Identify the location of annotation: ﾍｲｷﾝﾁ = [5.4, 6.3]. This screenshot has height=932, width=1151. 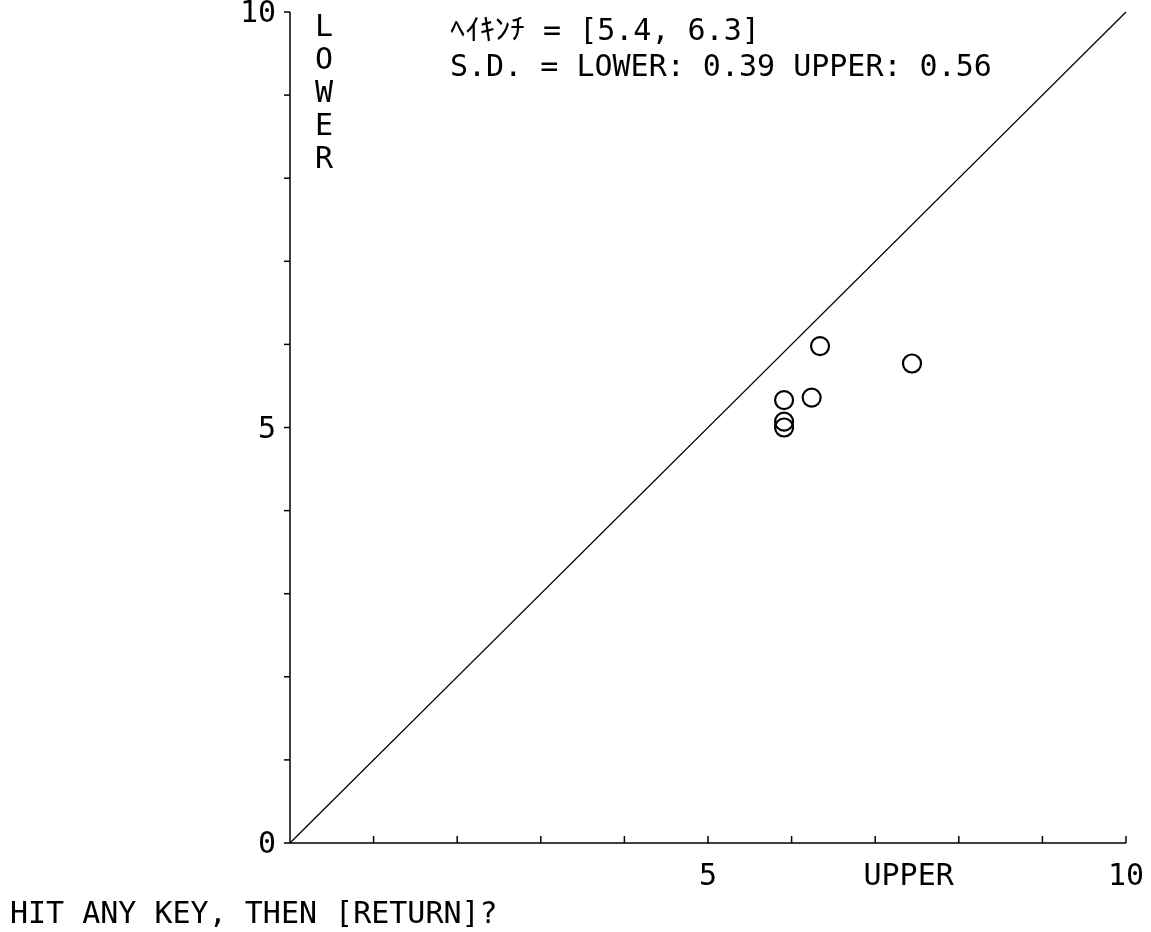
(605, 29).